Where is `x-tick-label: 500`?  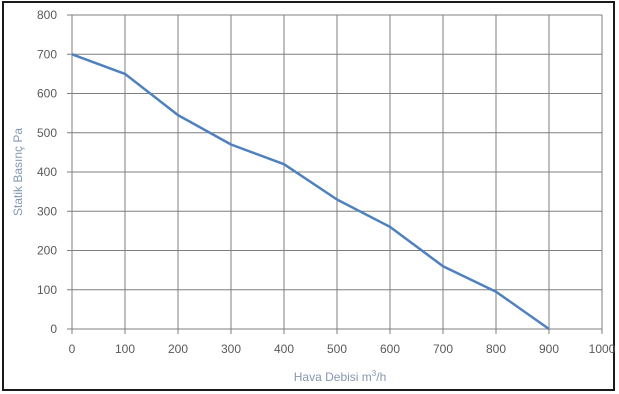 x-tick-label: 500 is located at coordinates (337, 349).